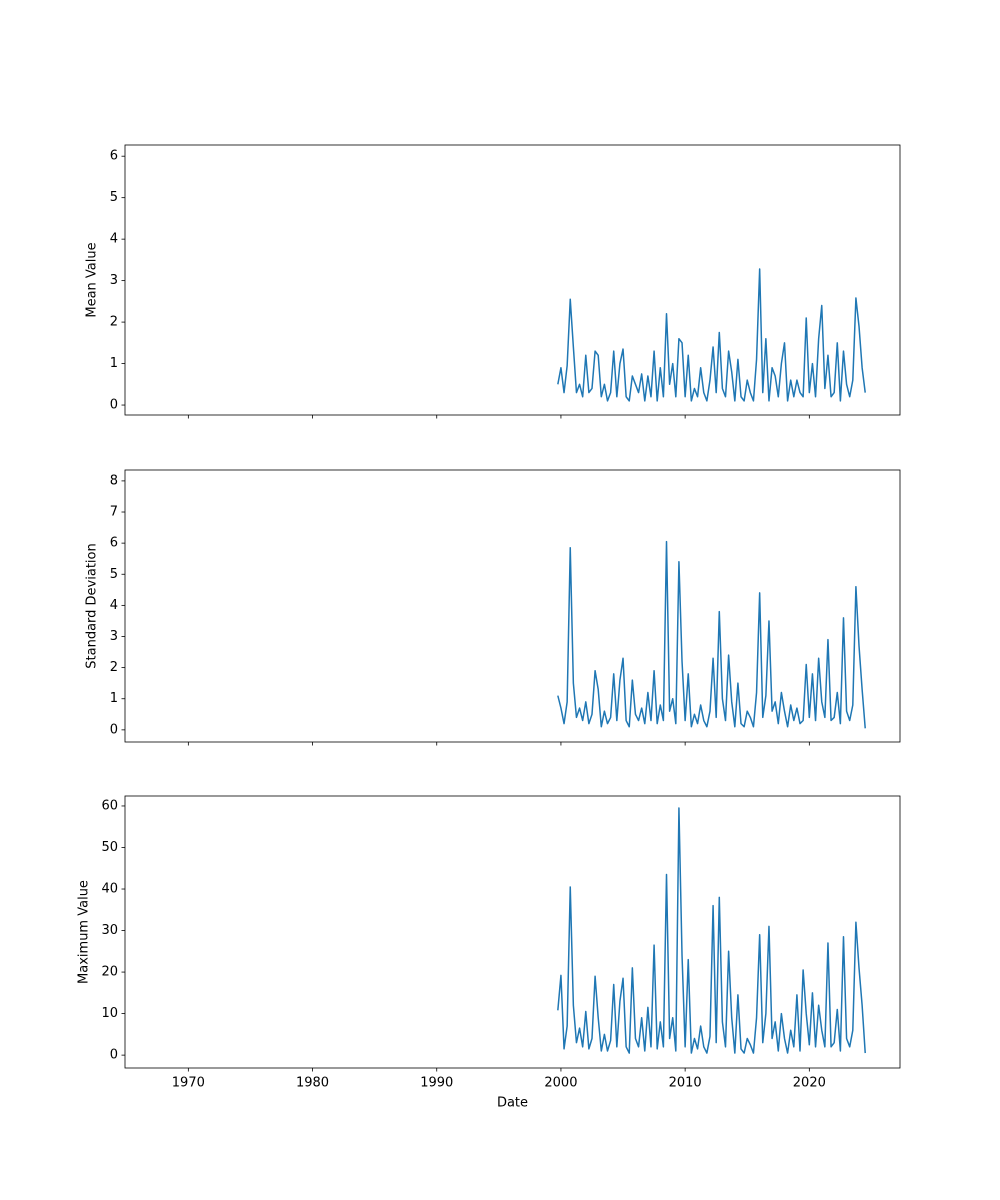  What do you see at coordinates (312, 1083) in the screenshot?
I see `x-tick-label: 1980` at bounding box center [312, 1083].